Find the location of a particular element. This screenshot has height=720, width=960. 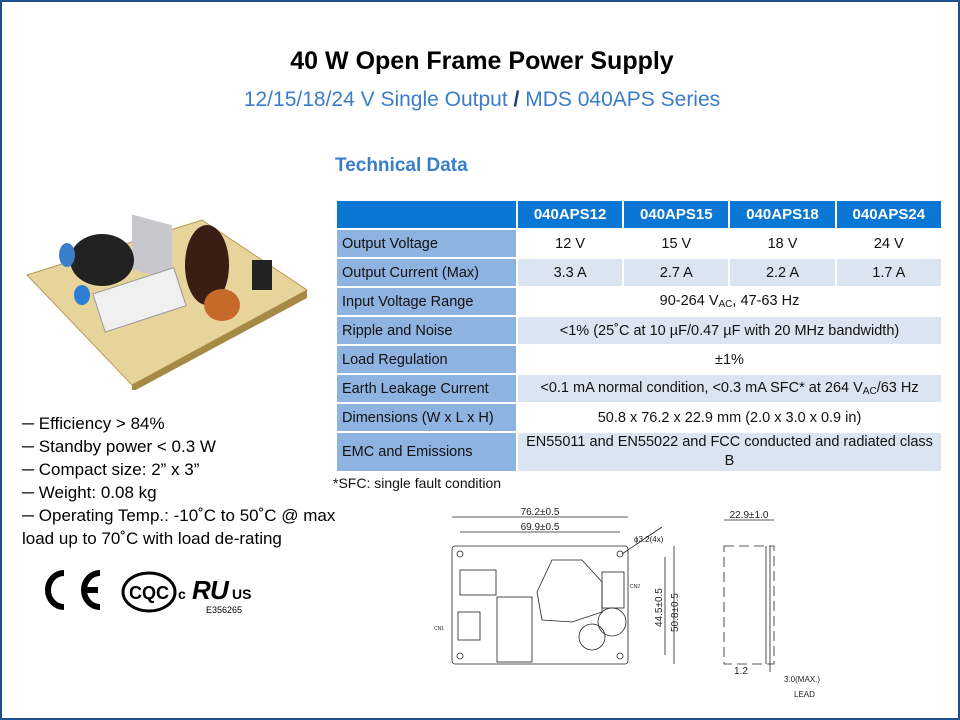

svg-text: 76.2±0.5 is located at coordinates (540, 512).